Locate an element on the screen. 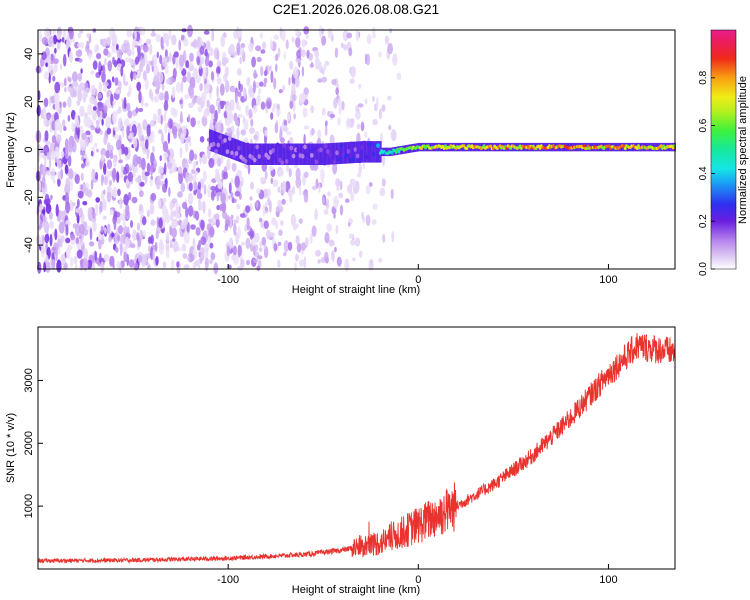  y-tick-label: 3000 is located at coordinates (29, 380).